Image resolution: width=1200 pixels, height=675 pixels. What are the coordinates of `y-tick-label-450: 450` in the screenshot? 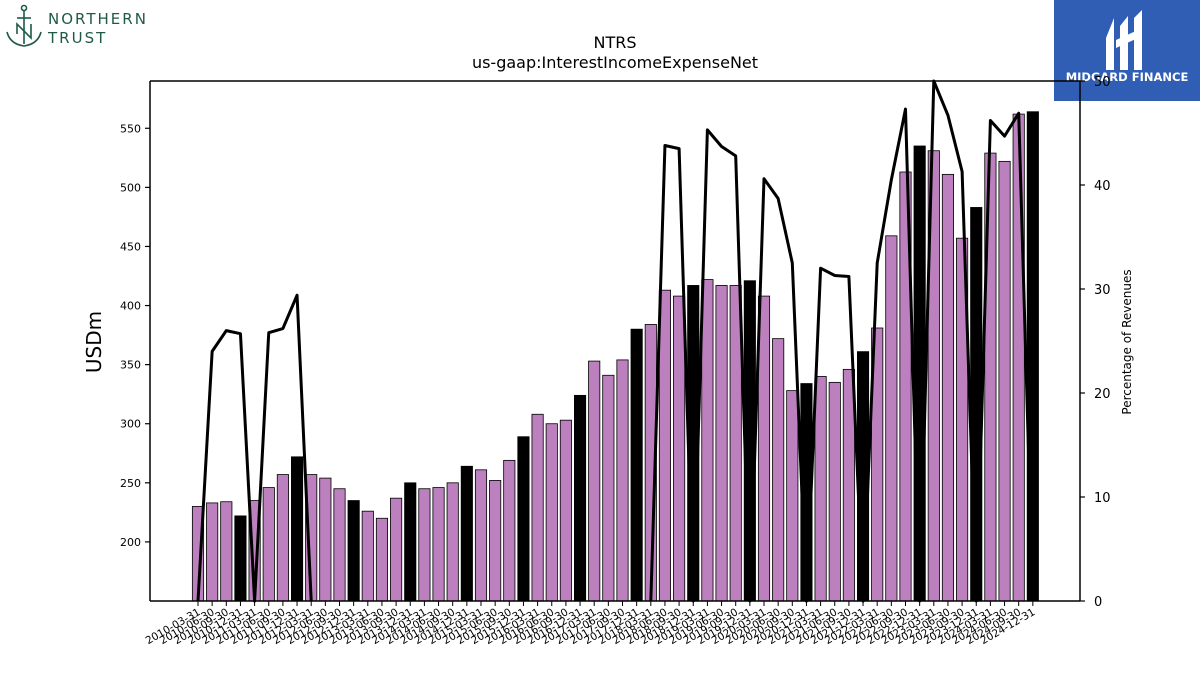 It's located at (130, 246).